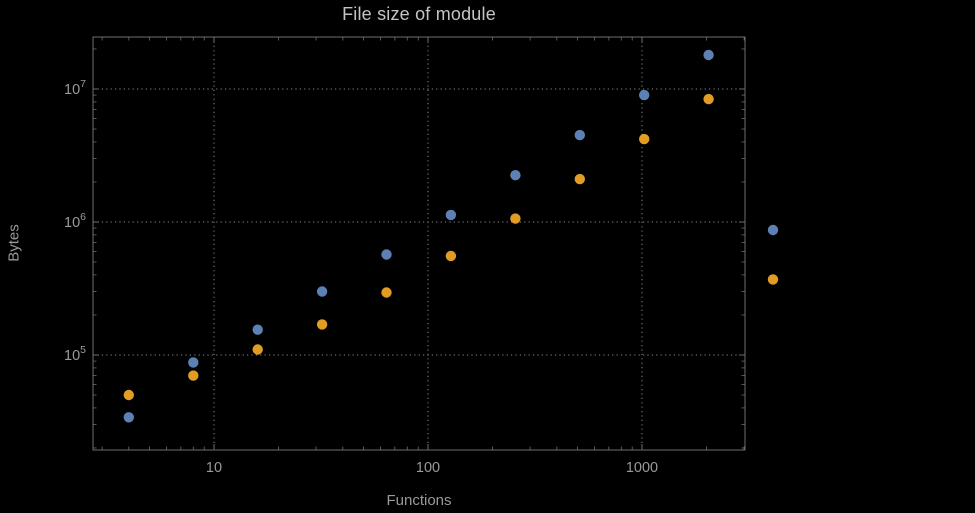 This screenshot has height=513, width=975. What do you see at coordinates (75, 88) in the screenshot?
I see `y-tick-label: 10⁷` at bounding box center [75, 88].